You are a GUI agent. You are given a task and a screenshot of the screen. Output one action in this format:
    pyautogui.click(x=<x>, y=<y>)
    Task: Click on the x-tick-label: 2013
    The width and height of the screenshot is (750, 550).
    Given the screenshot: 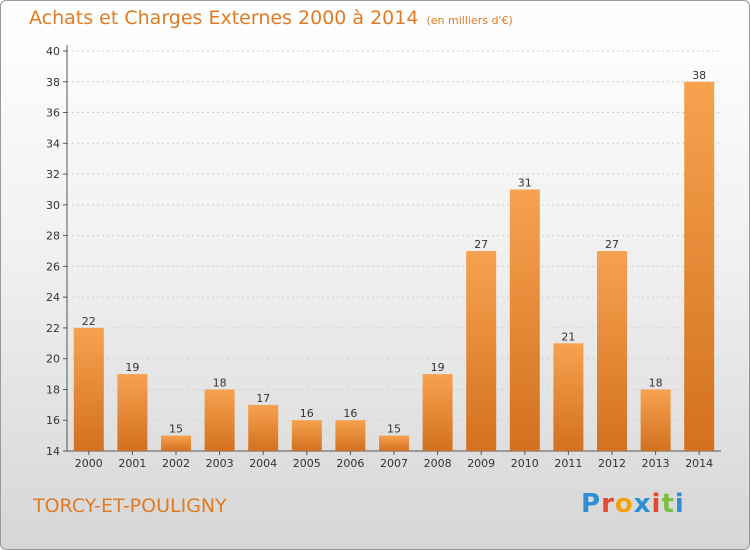 What is the action you would take?
    pyautogui.click(x=656, y=463)
    